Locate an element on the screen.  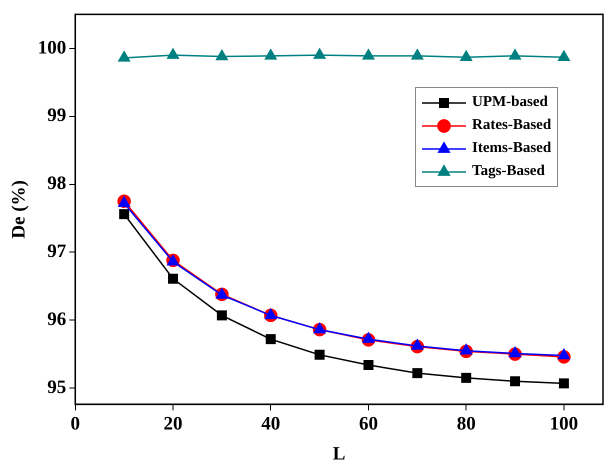
legend-label: UPM-based is located at coordinates (510, 103).